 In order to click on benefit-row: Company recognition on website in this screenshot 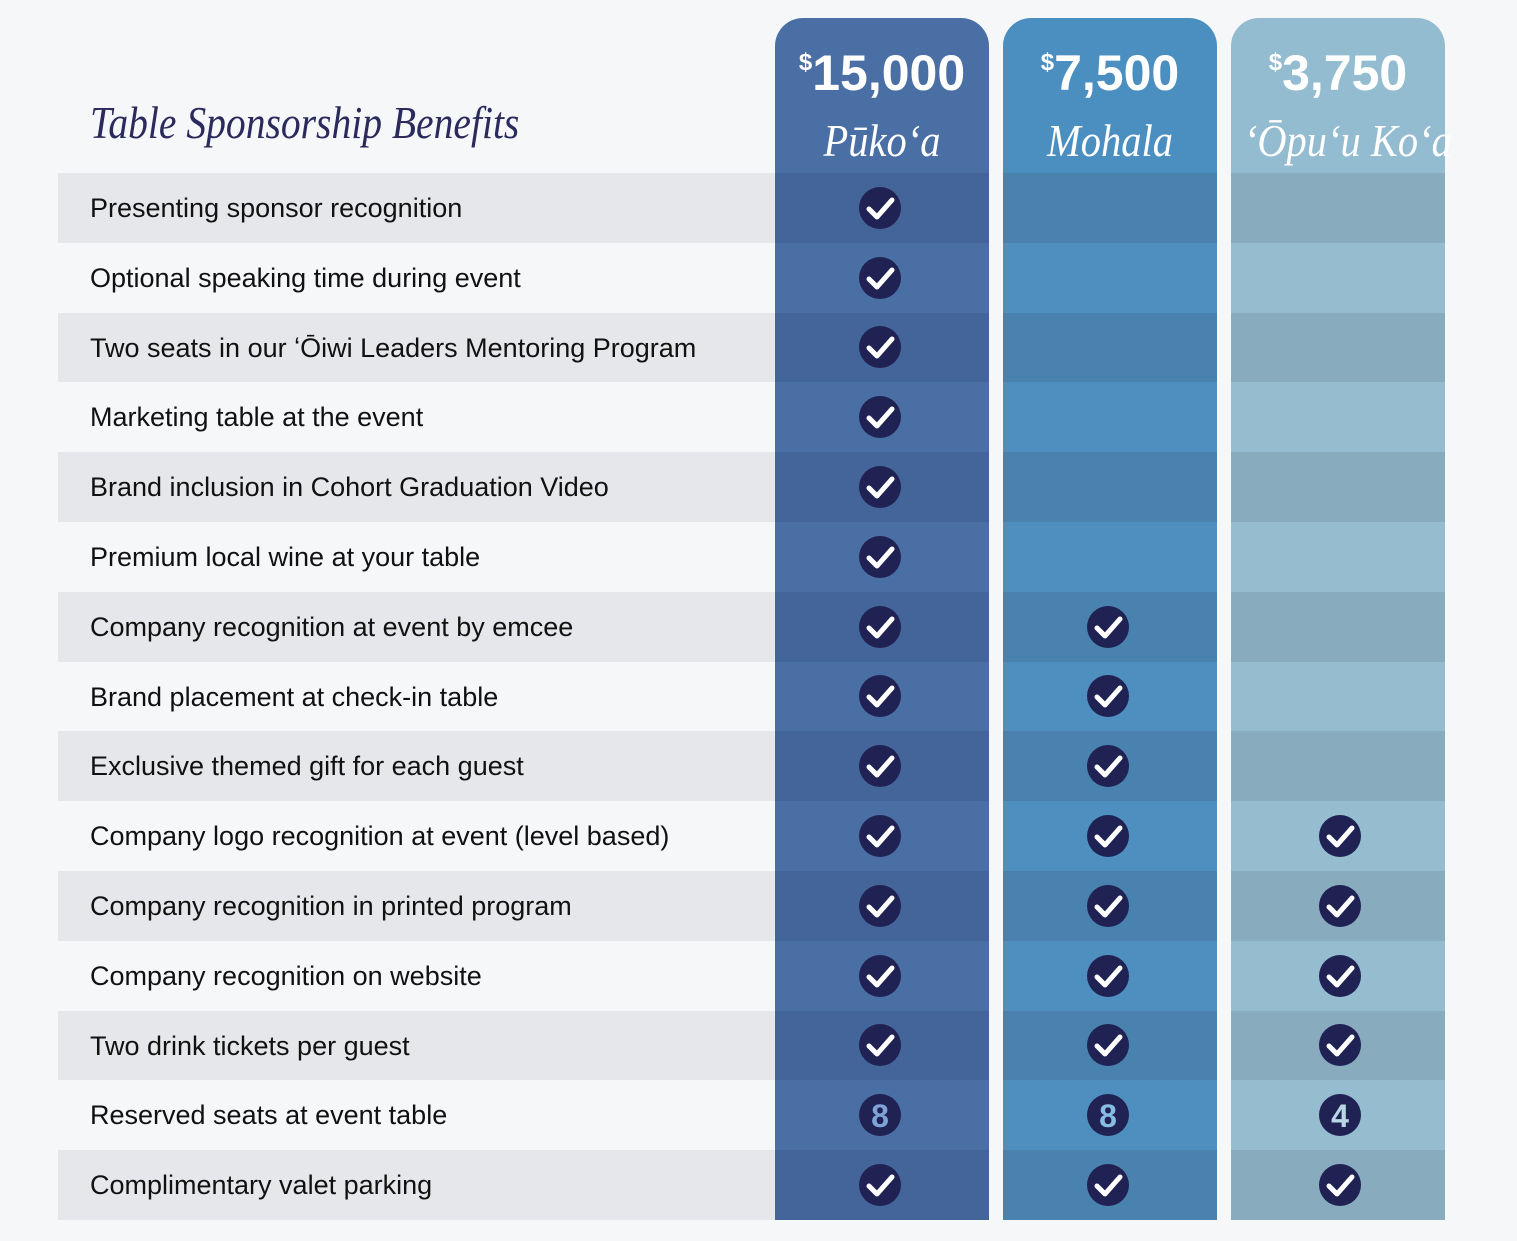, I will do `click(286, 975)`.